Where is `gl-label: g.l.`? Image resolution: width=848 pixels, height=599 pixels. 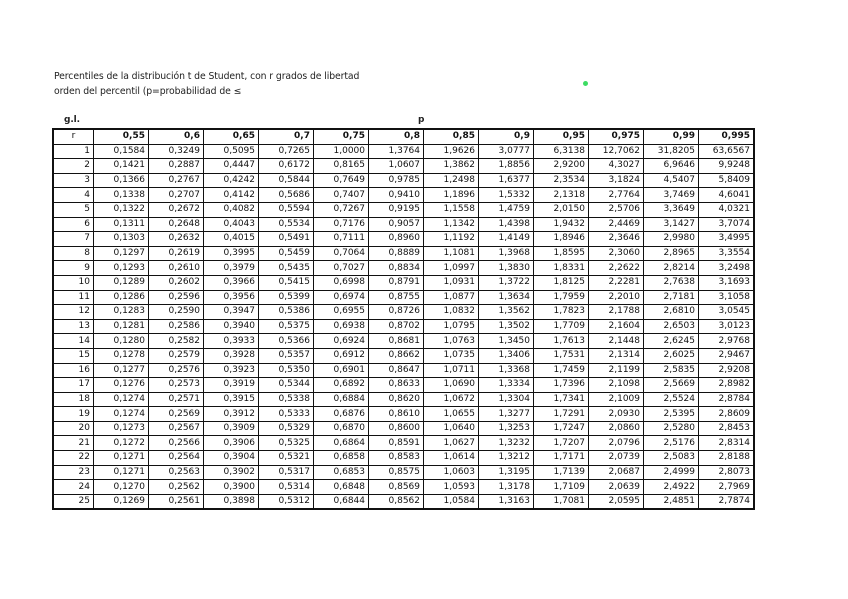 gl-label: g.l. is located at coordinates (72, 120).